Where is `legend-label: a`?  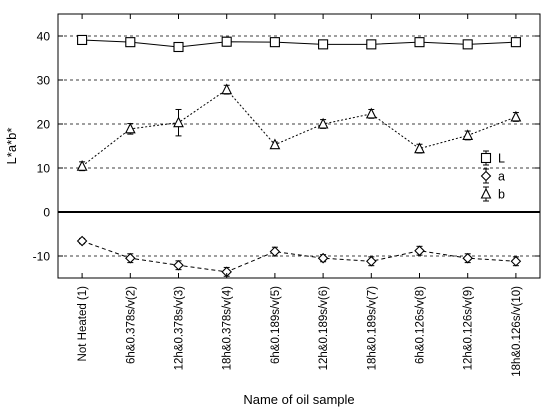 legend-label: a is located at coordinates (501, 177).